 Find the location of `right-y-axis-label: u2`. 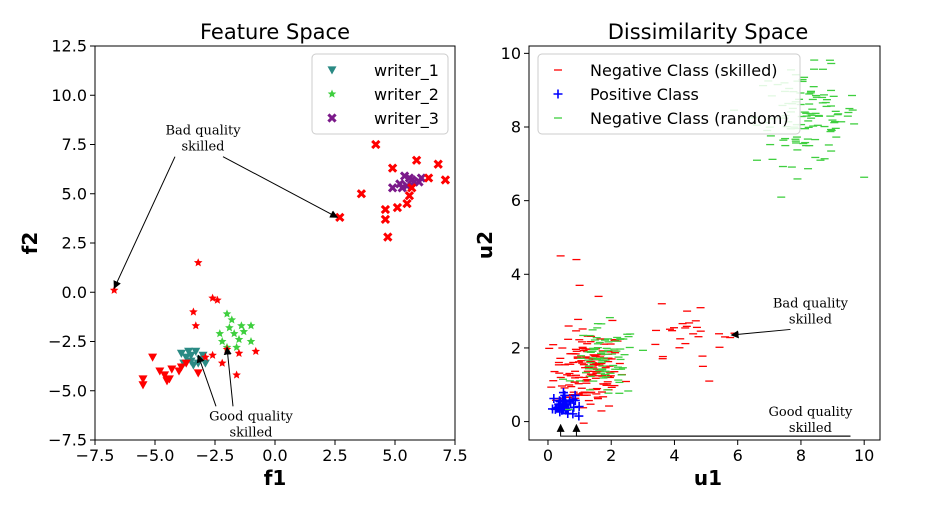

right-y-axis-label: u2 is located at coordinates (485, 245).